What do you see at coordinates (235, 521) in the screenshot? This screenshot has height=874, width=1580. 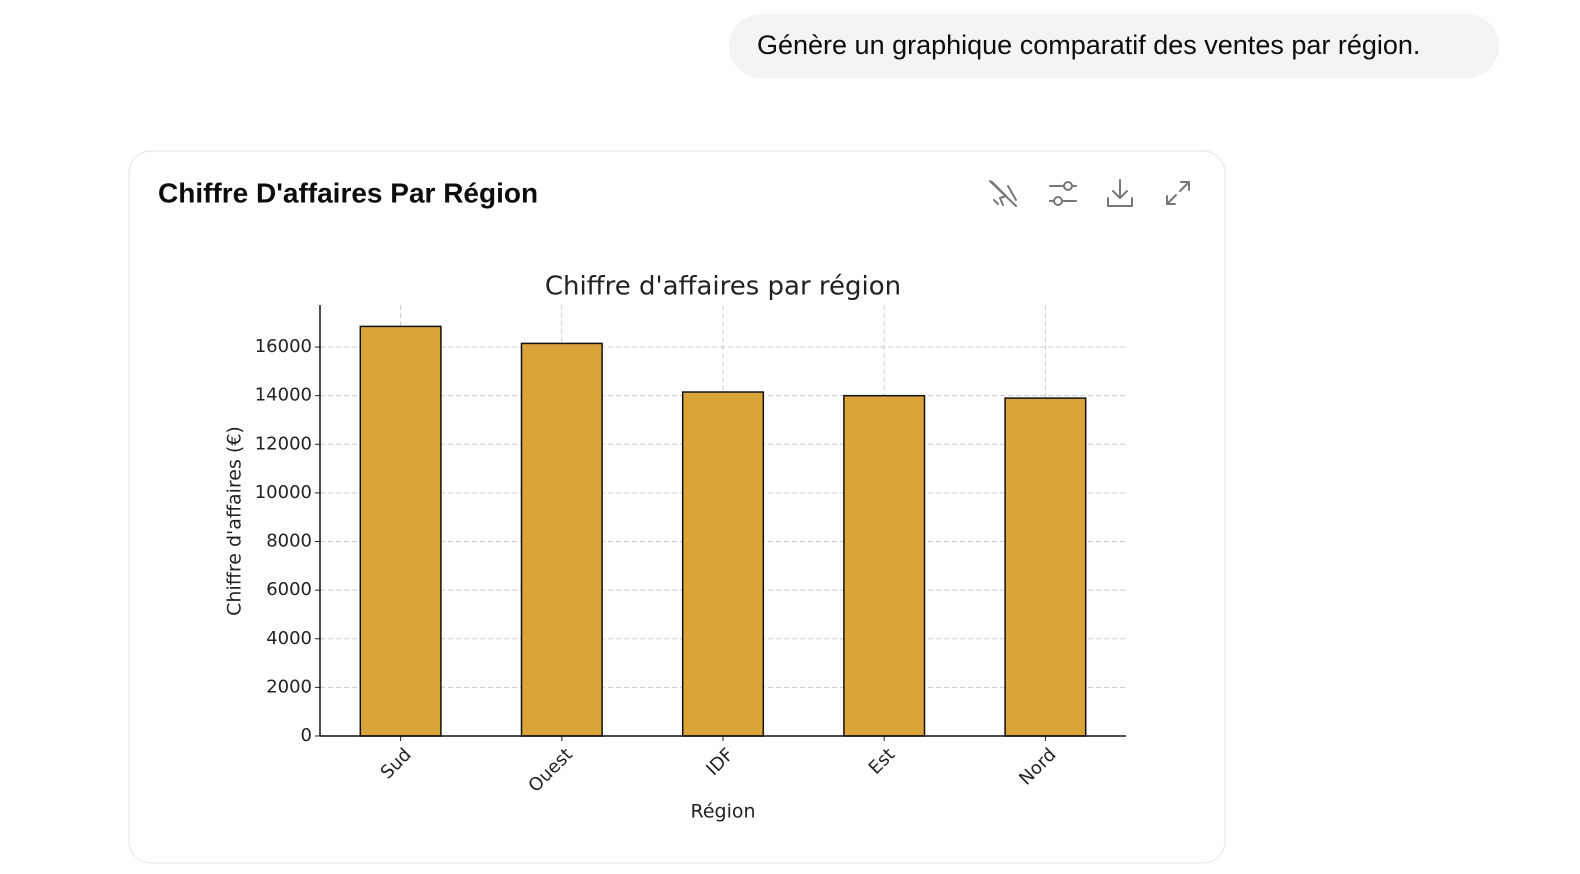 I see `y-axis-label: Chiffre d'affaires (€)` at bounding box center [235, 521].